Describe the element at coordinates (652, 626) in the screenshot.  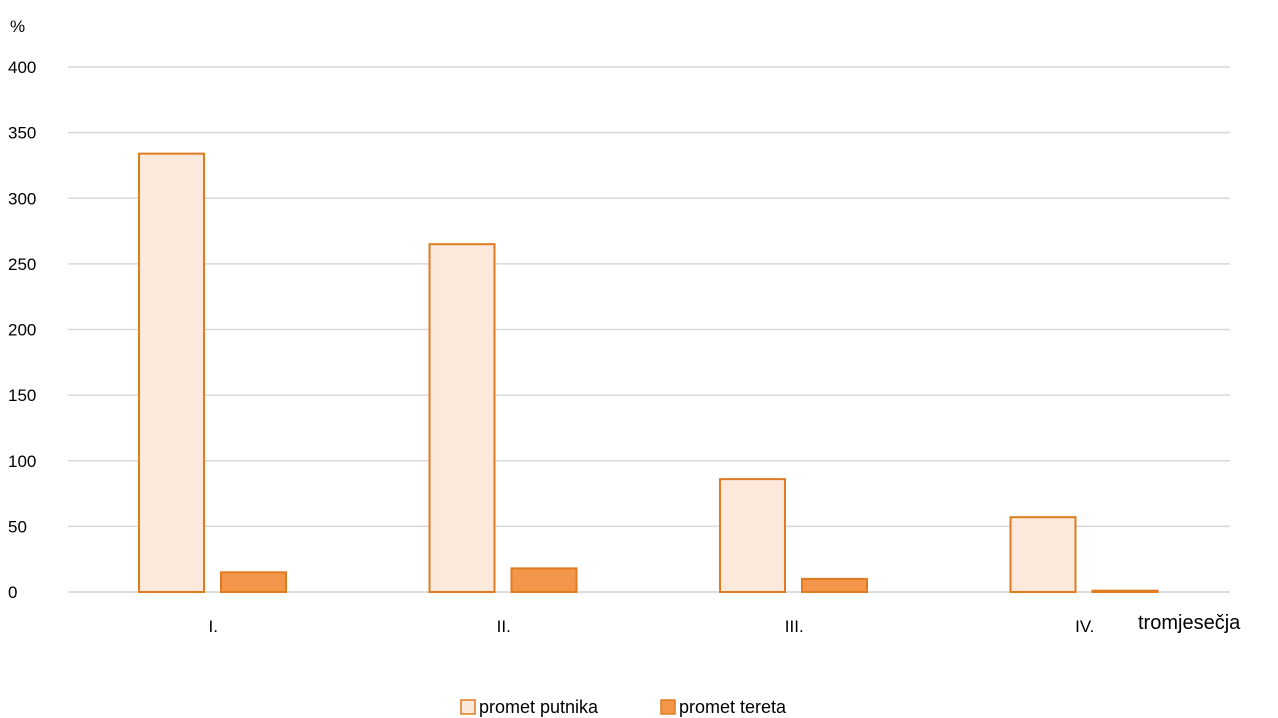
I see `x-tick-labels: I. II. III. IV.` at that location.